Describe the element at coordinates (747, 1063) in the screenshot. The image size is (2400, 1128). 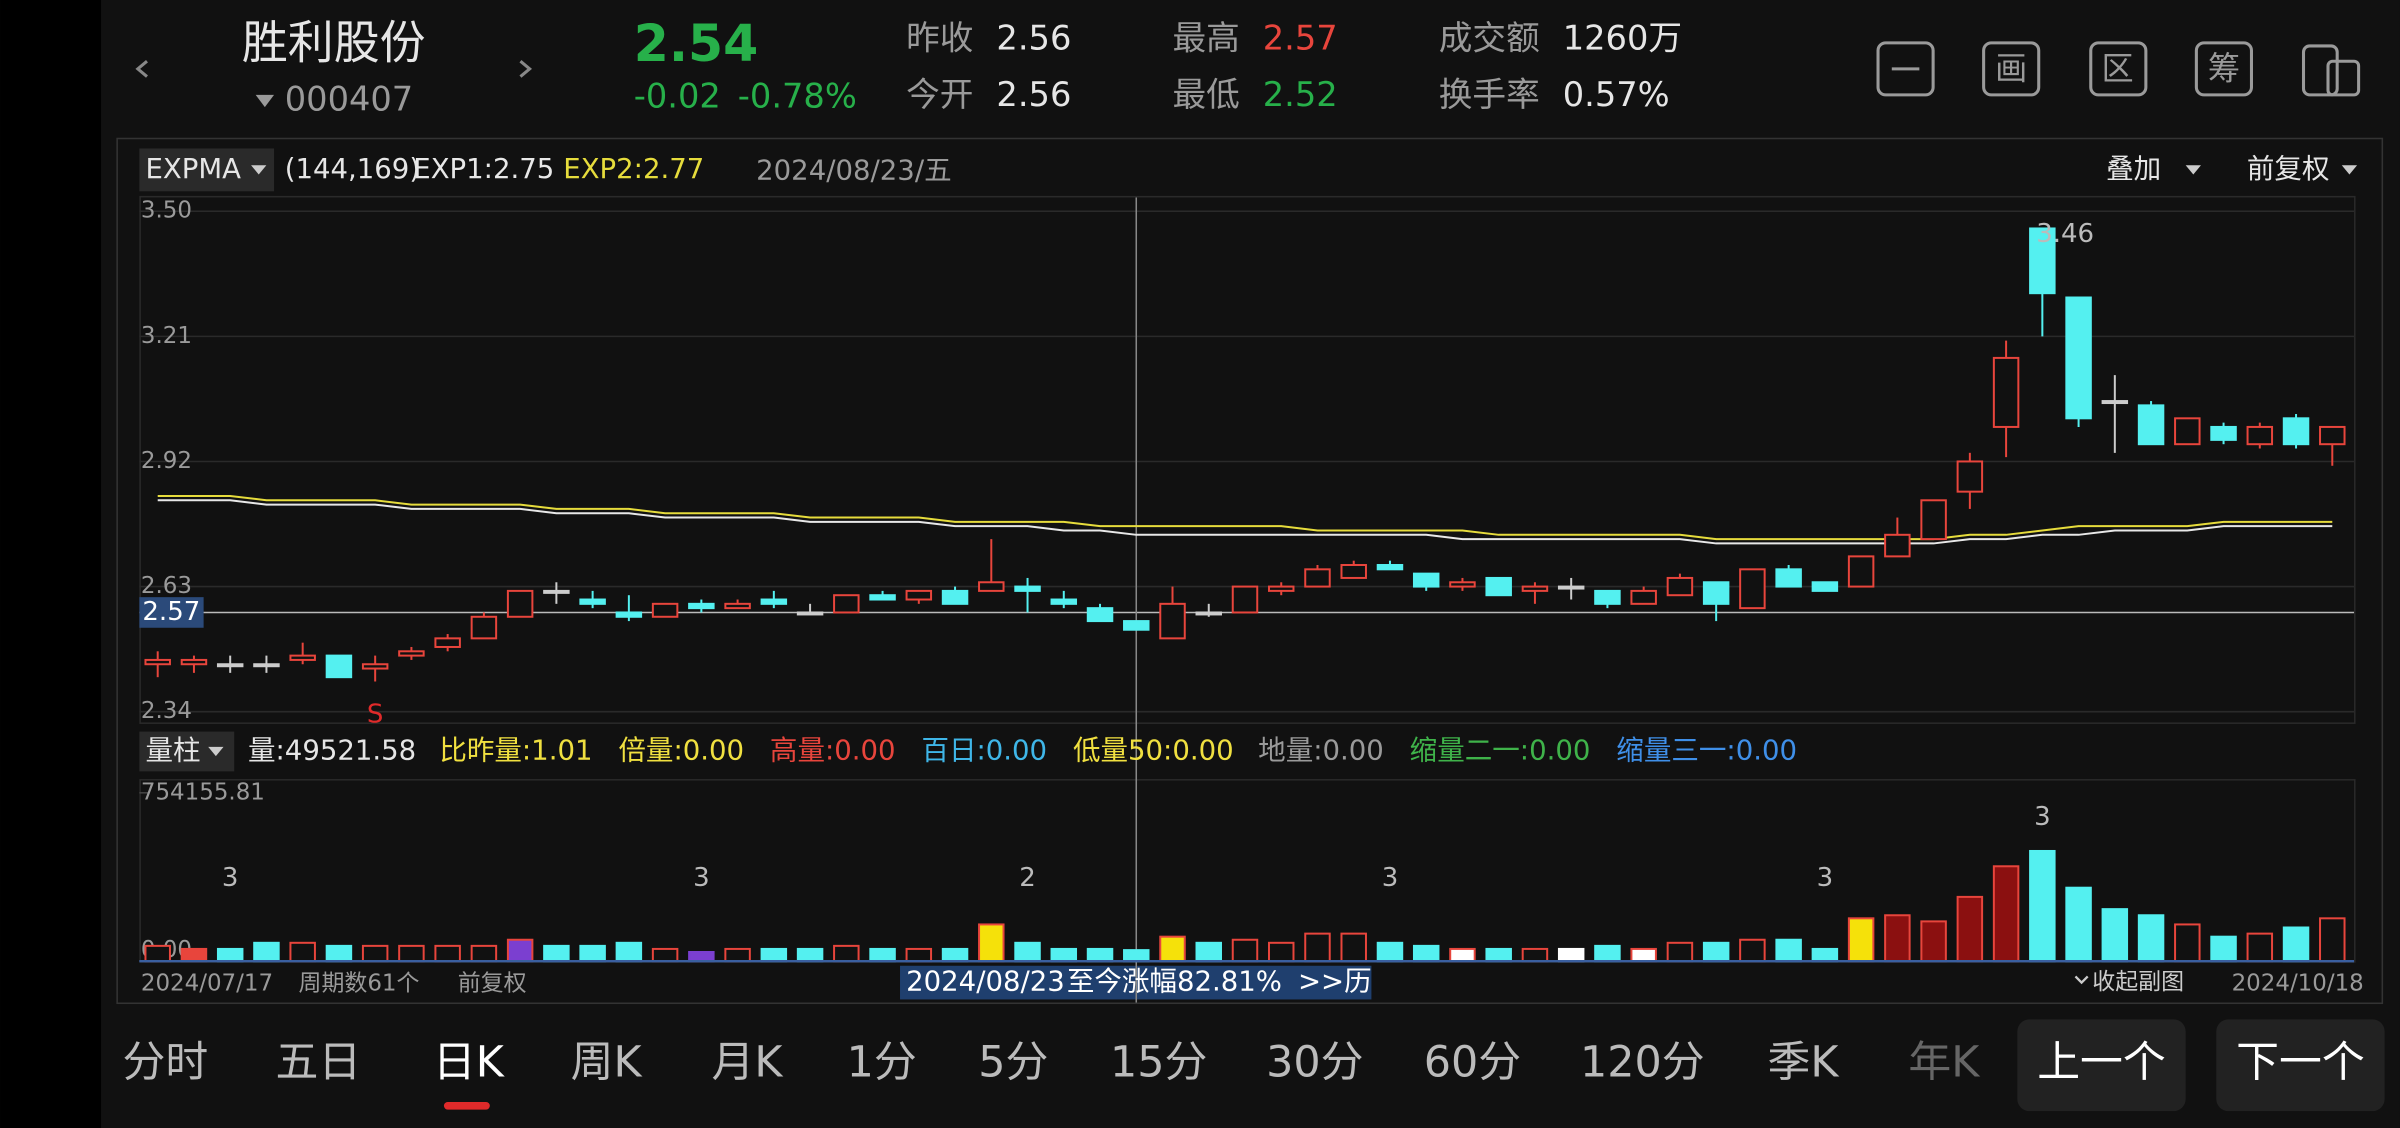
I see `period-tab: 月K` at that location.